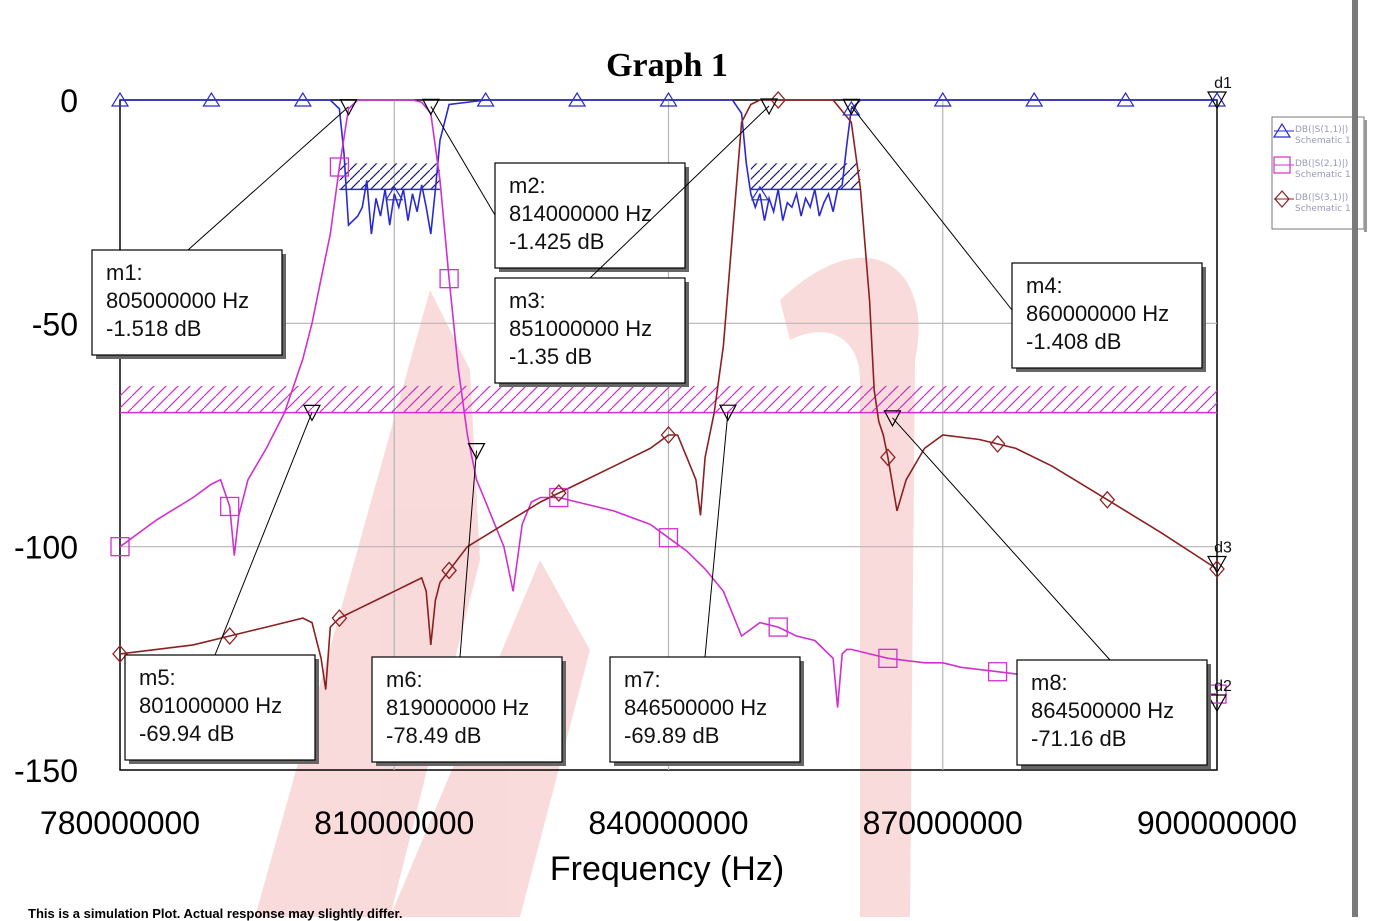  What do you see at coordinates (124, 272) in the screenshot?
I see `marker-text: m1:` at bounding box center [124, 272].